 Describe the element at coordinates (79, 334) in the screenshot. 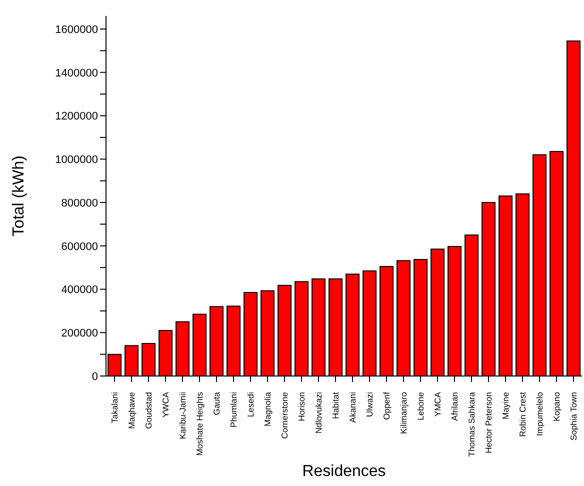

I see `y-tick-label: 200000` at that location.